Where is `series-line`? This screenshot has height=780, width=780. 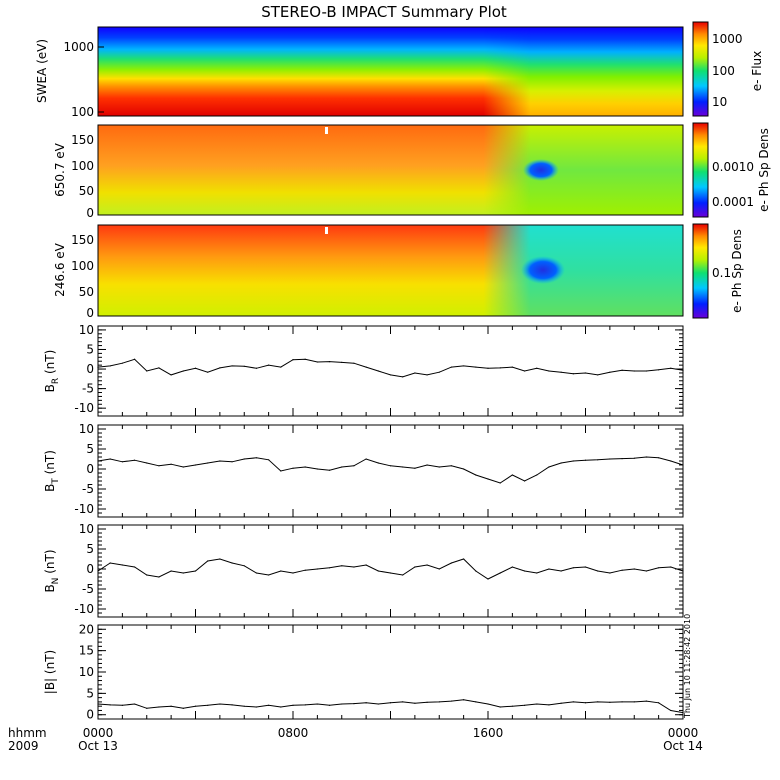
series-line is located at coordinates (390, 569).